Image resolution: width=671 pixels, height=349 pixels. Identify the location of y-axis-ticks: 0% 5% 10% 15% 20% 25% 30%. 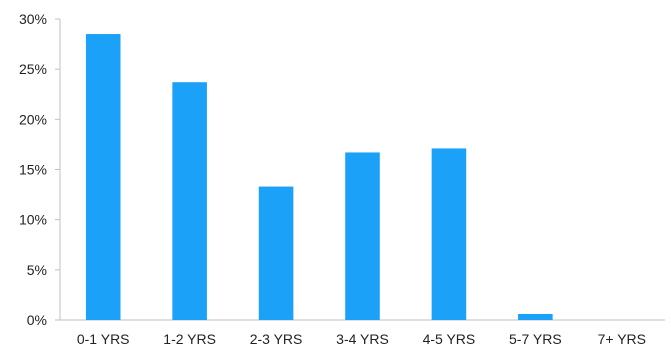
(39, 169).